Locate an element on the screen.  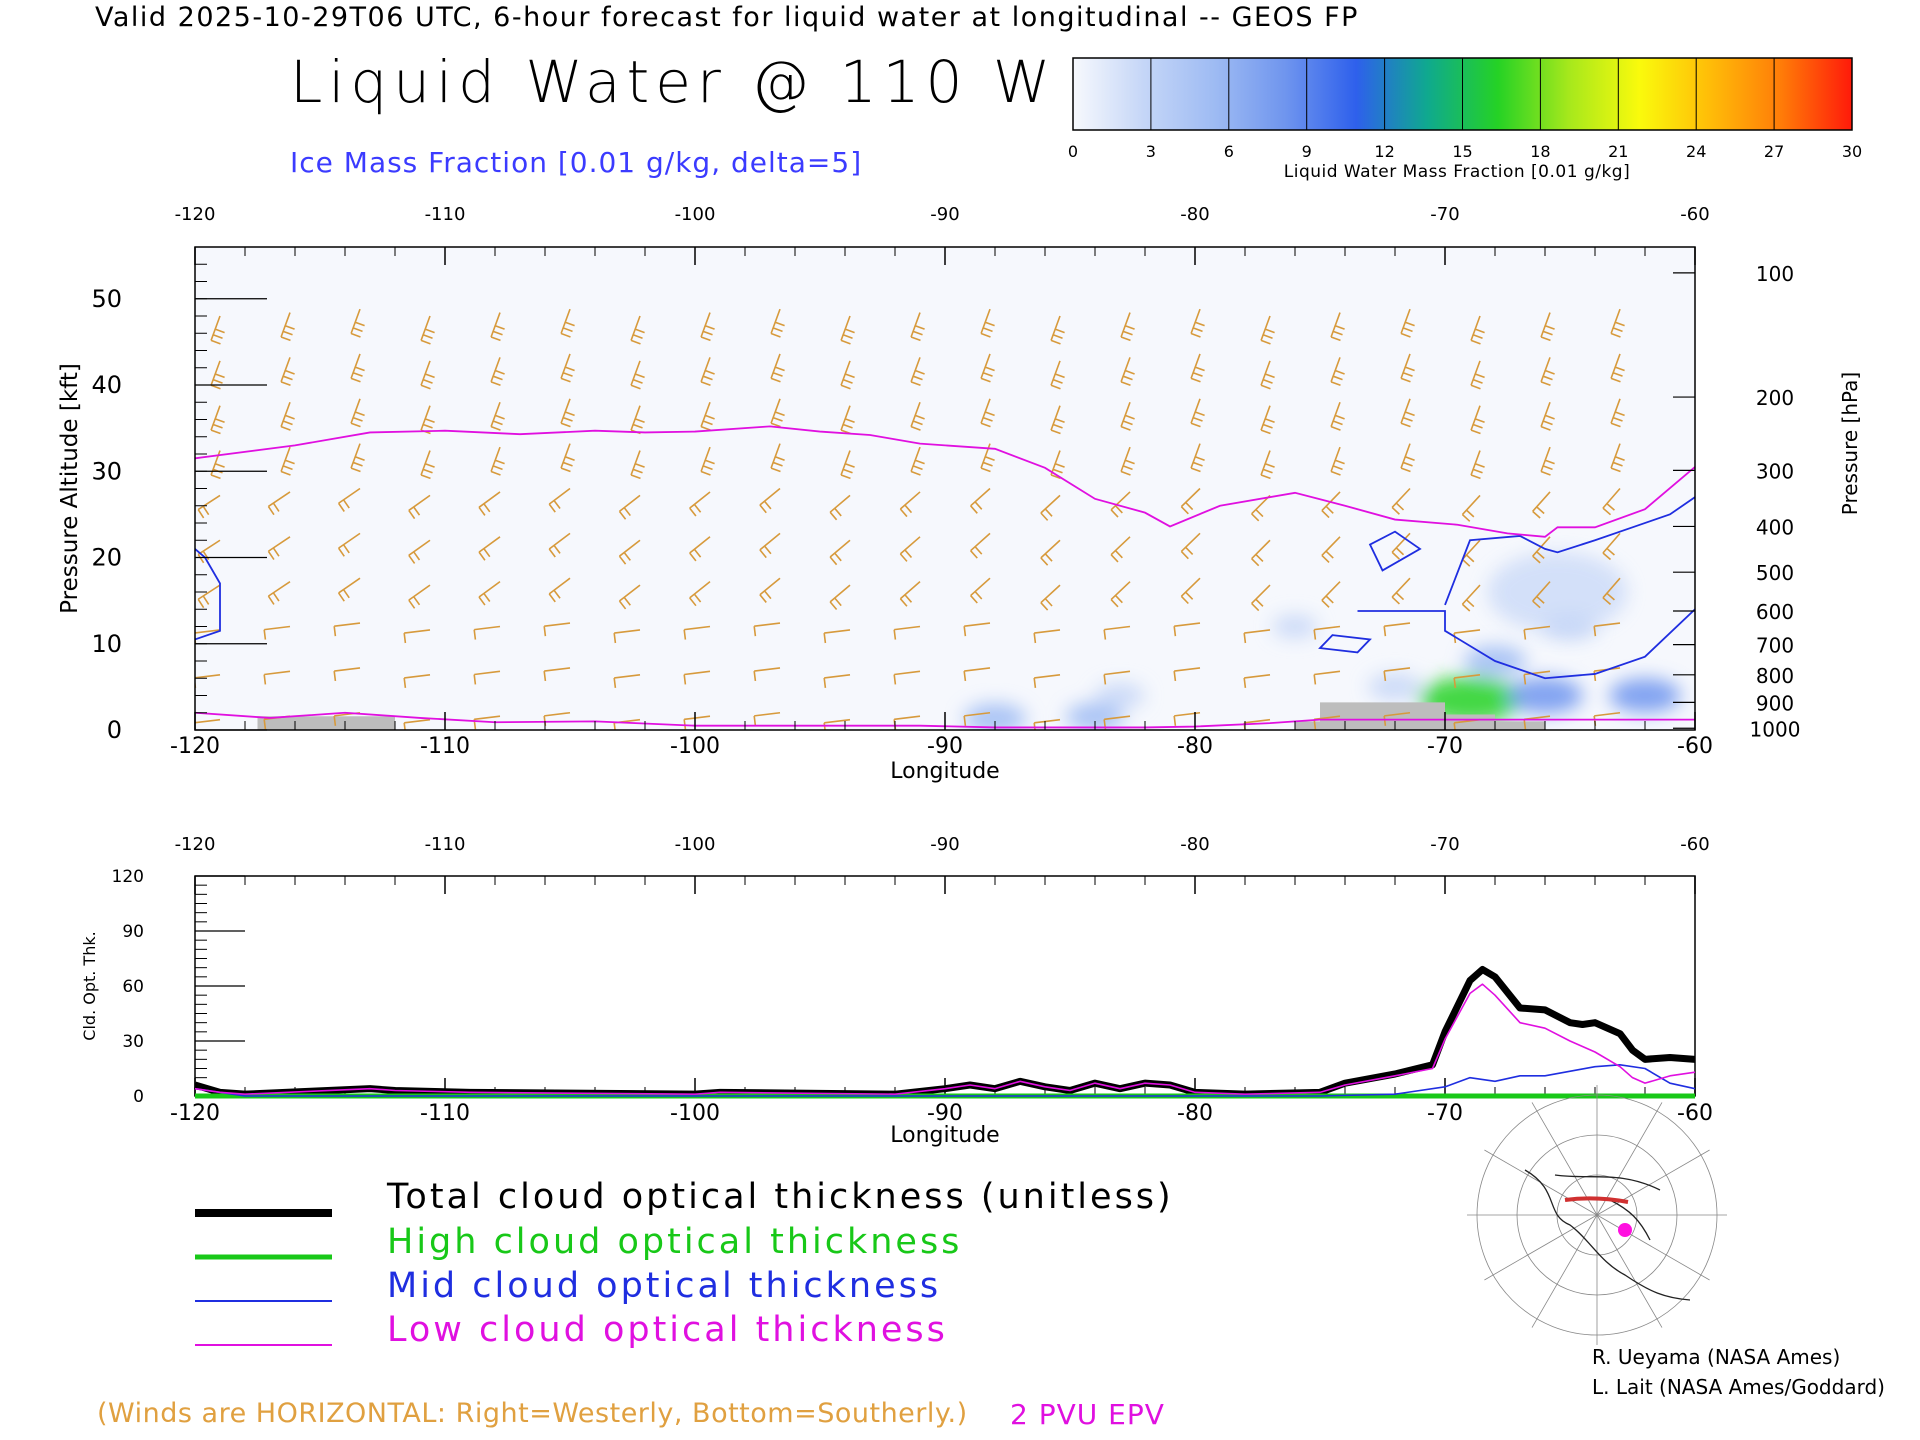
map-bounds is located at coordinates (1598, 1240).